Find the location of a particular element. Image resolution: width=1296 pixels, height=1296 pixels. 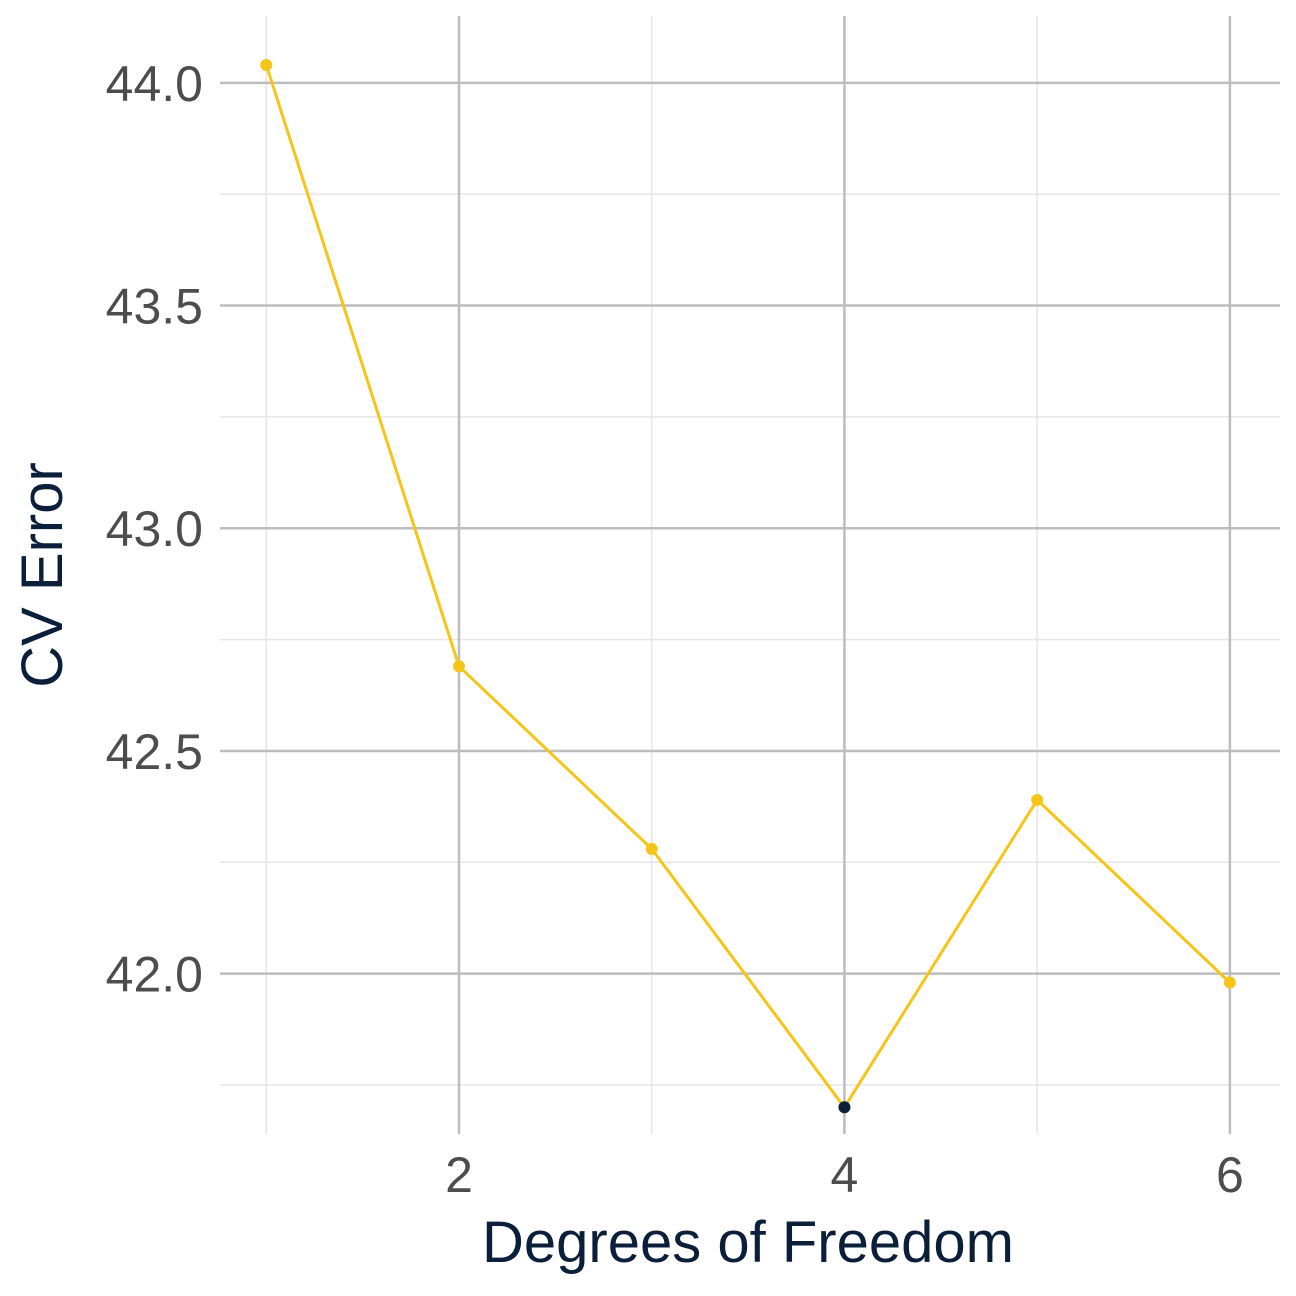

y-axis-title: CV Error is located at coordinates (42, 575).